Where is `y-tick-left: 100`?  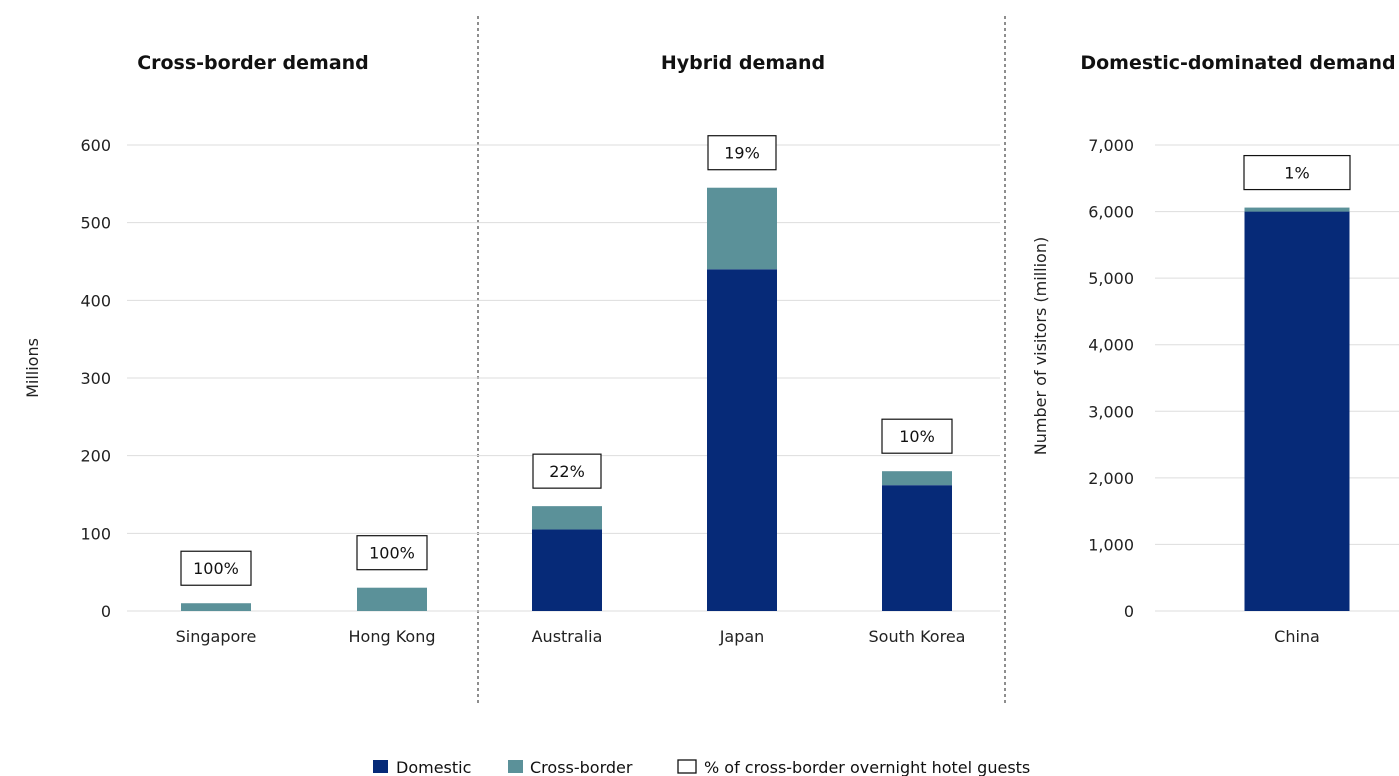 y-tick-left: 100 is located at coordinates (95, 533).